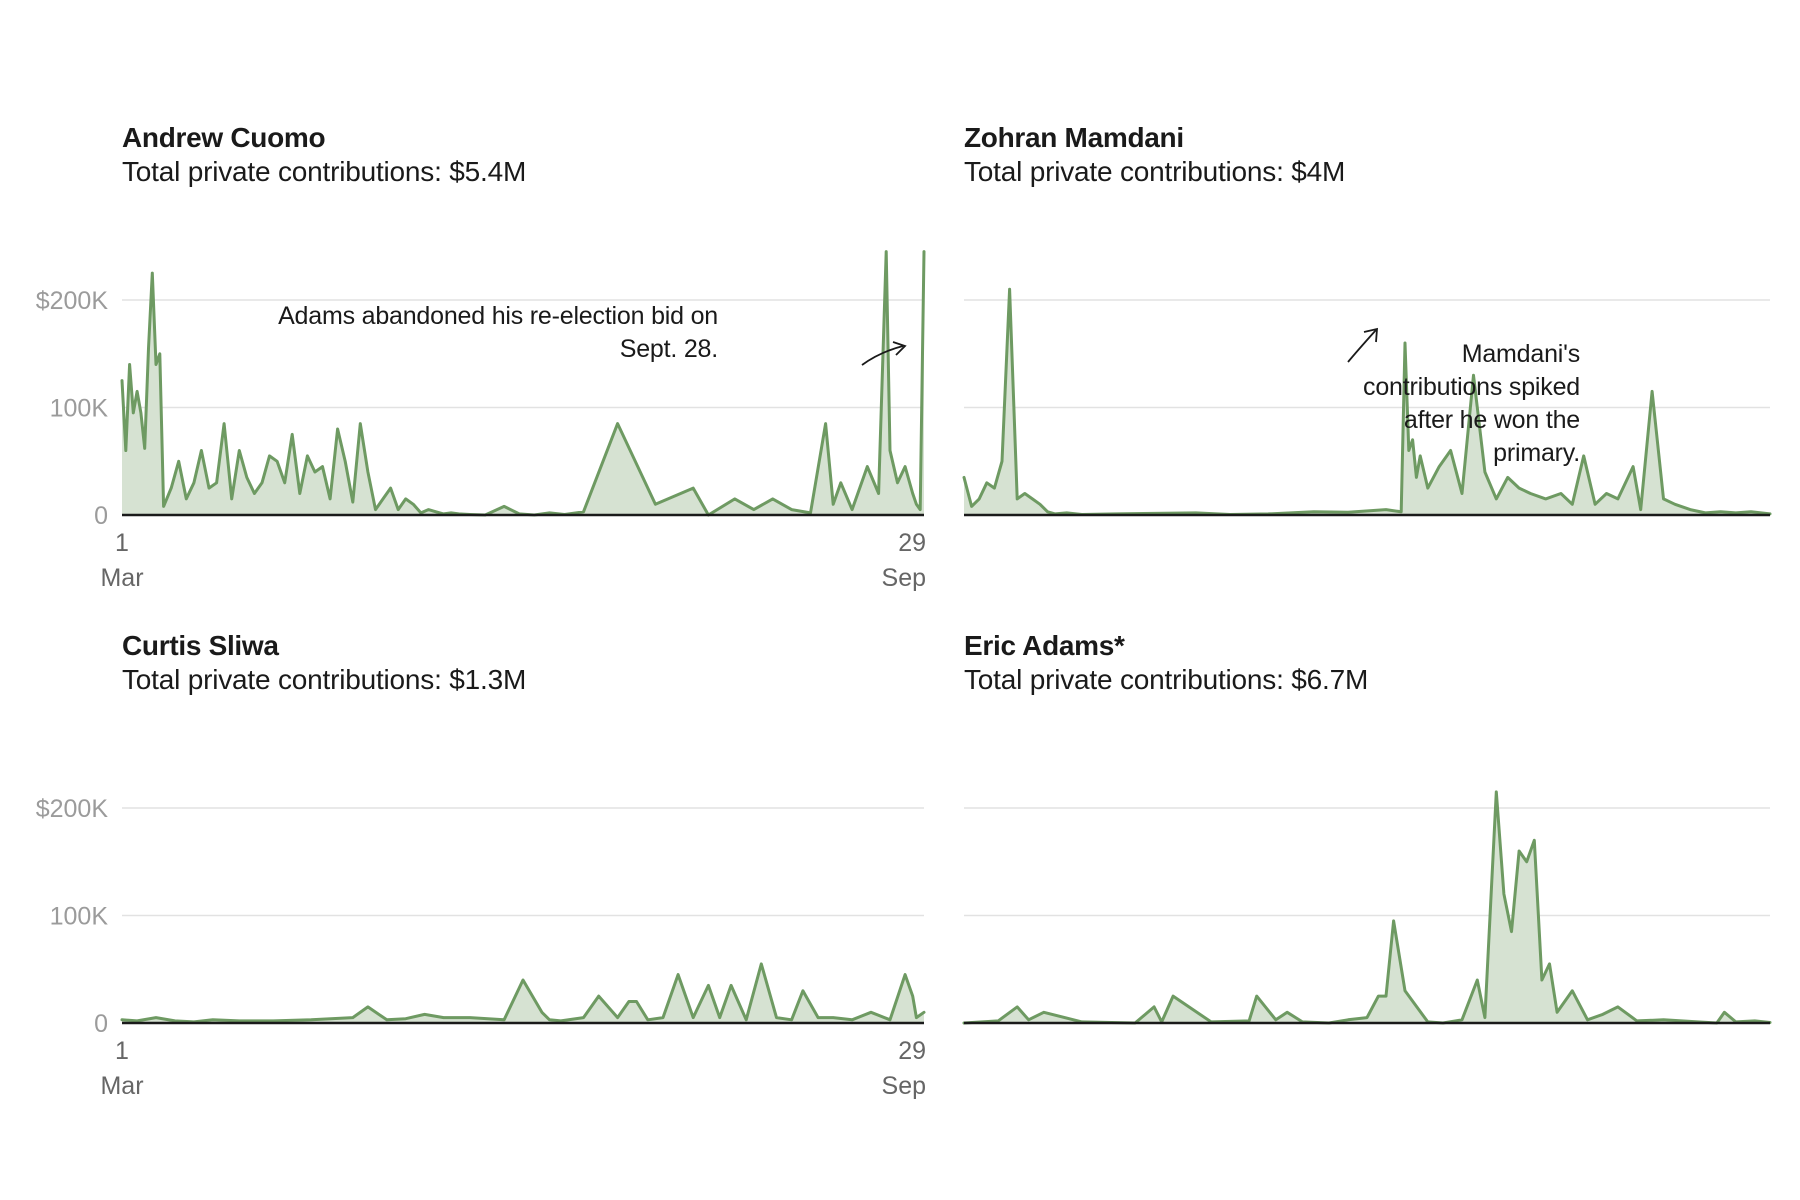  Describe the element at coordinates (1491, 420) in the screenshot. I see `annotation-line: after he won the` at that location.